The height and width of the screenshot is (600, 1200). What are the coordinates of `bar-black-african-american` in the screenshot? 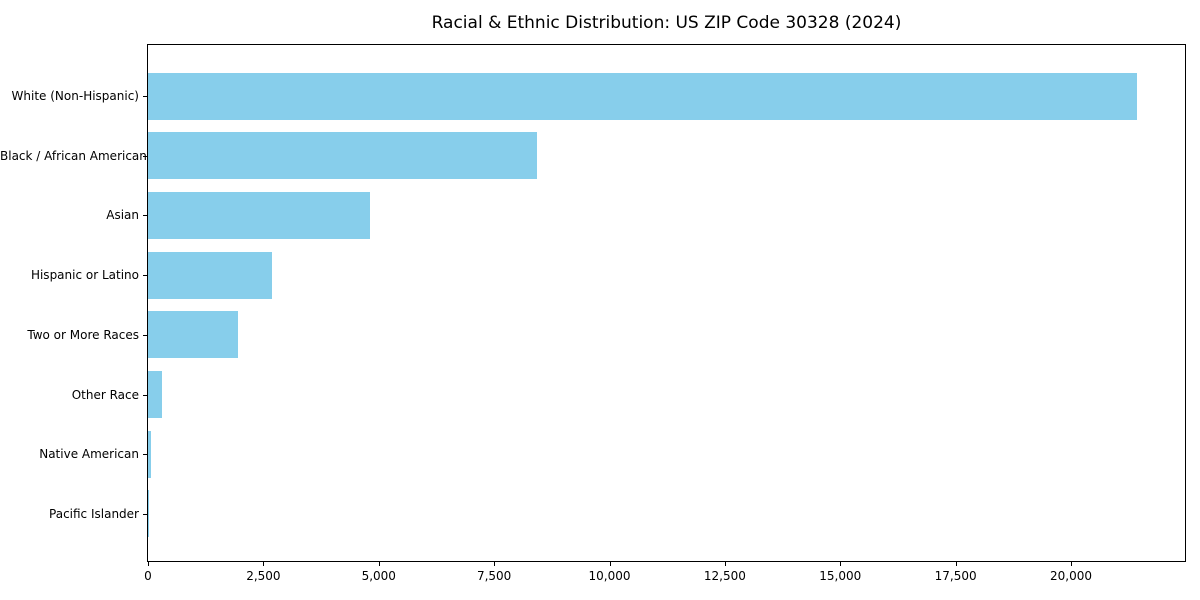 It's located at (342, 156).